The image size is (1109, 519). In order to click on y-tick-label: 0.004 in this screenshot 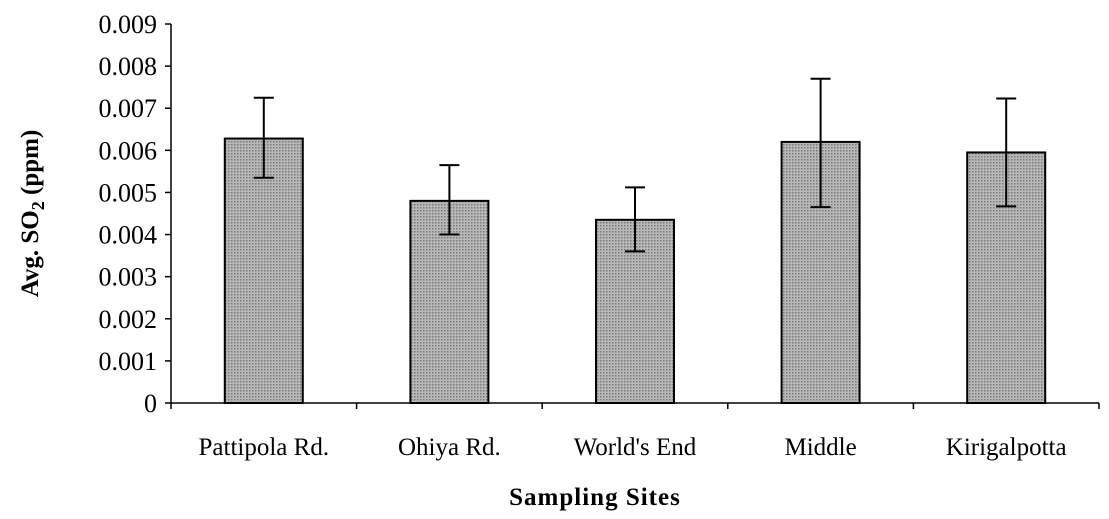, I will do `click(128, 235)`.